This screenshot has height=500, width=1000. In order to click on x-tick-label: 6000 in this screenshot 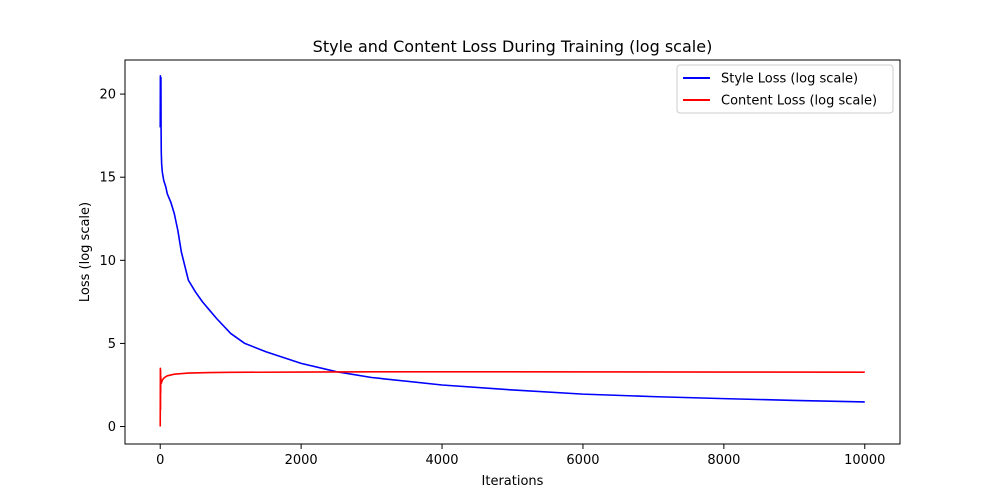, I will do `click(582, 460)`.